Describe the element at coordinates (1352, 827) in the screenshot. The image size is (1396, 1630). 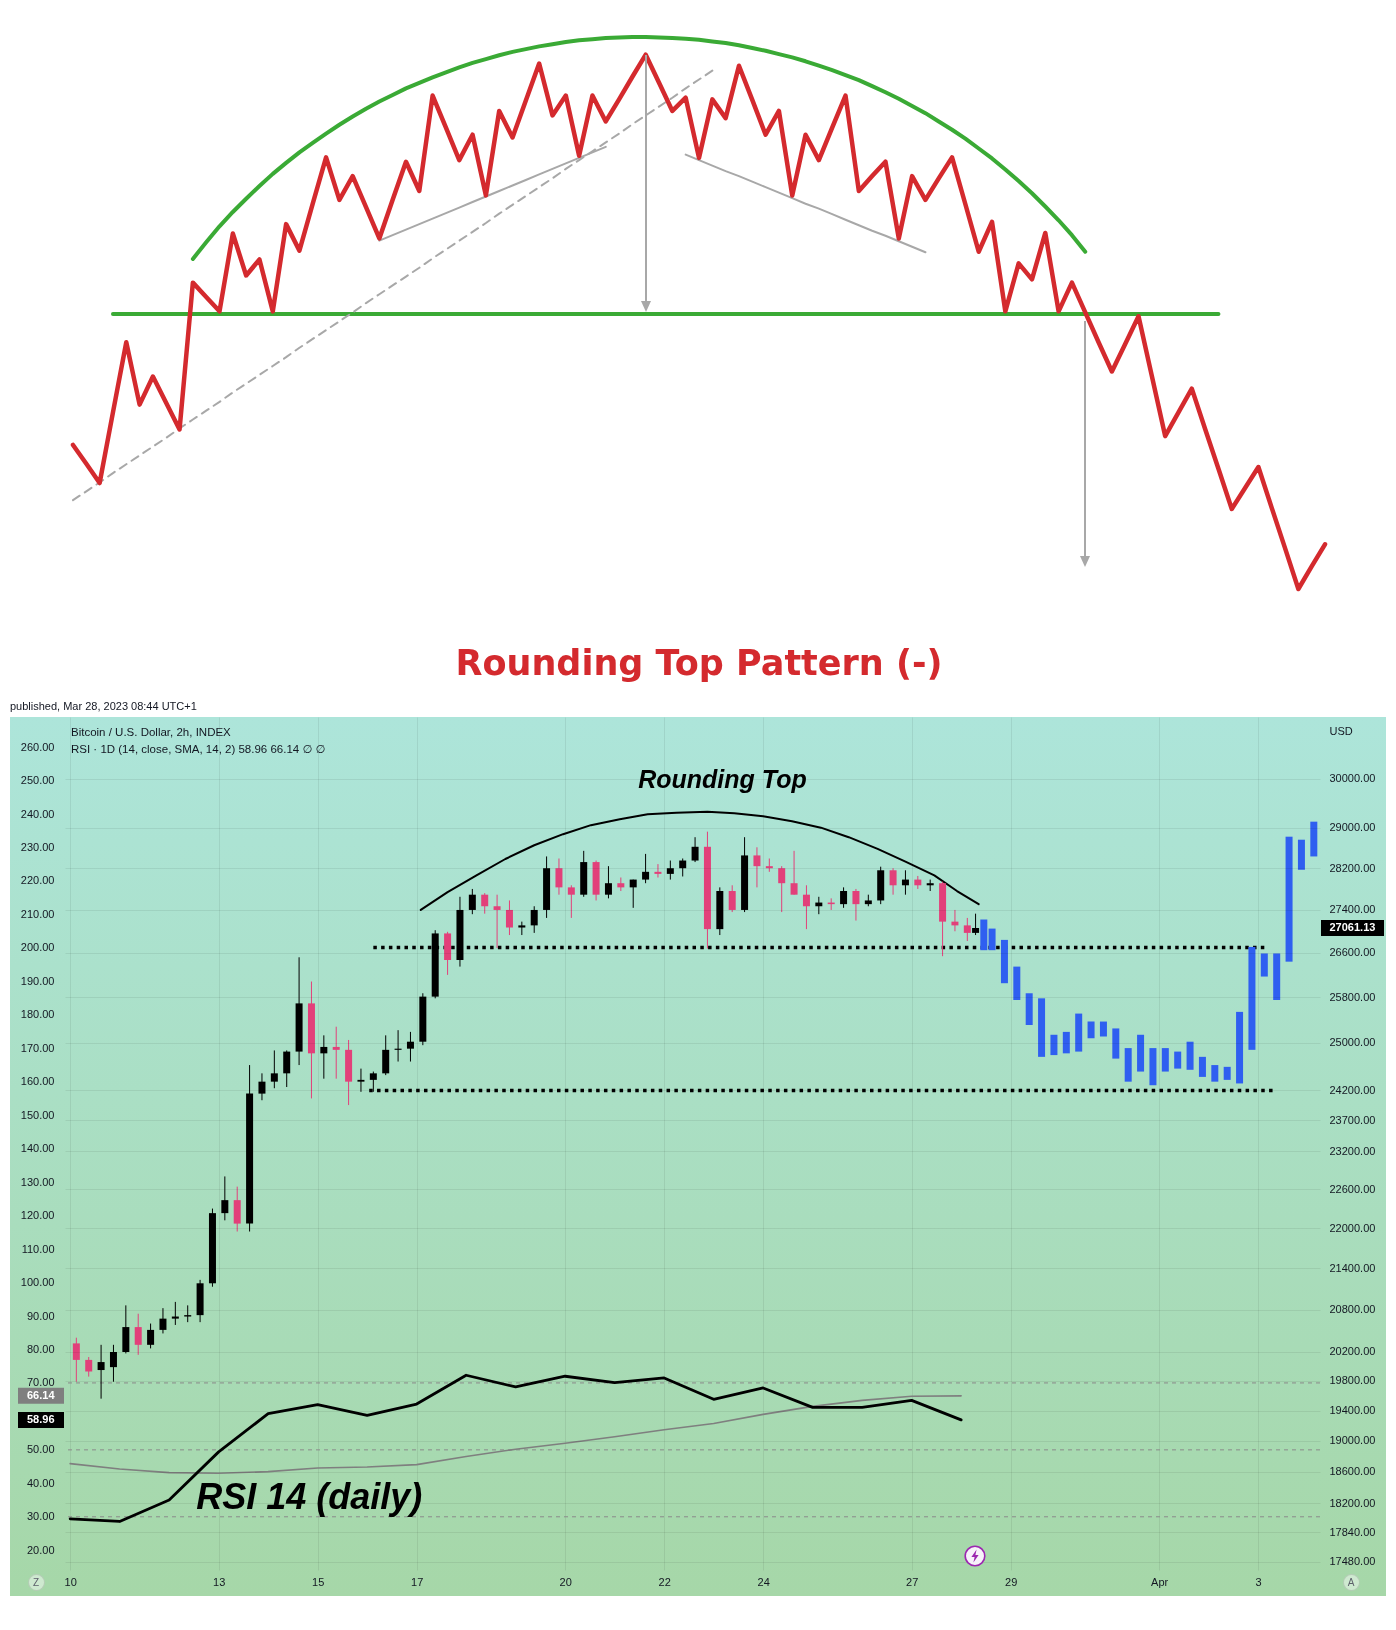
I see `y2-tick-label: 29000.00` at that location.